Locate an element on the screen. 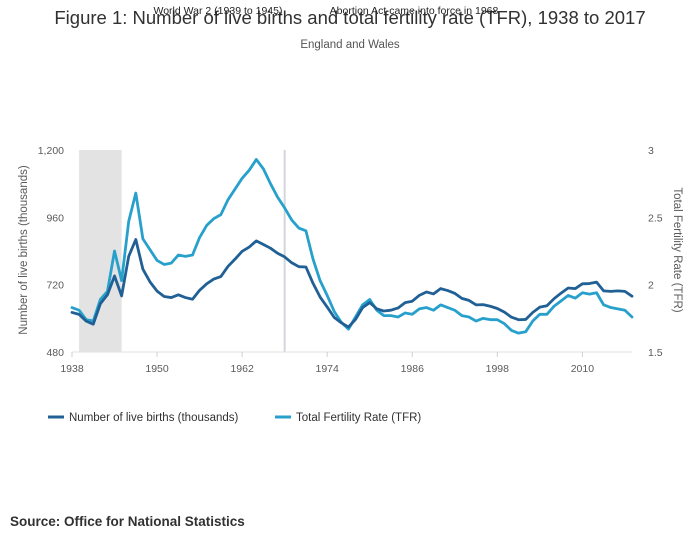 This screenshot has width=700, height=549. y2-tick-label: 1.5 is located at coordinates (655, 353).